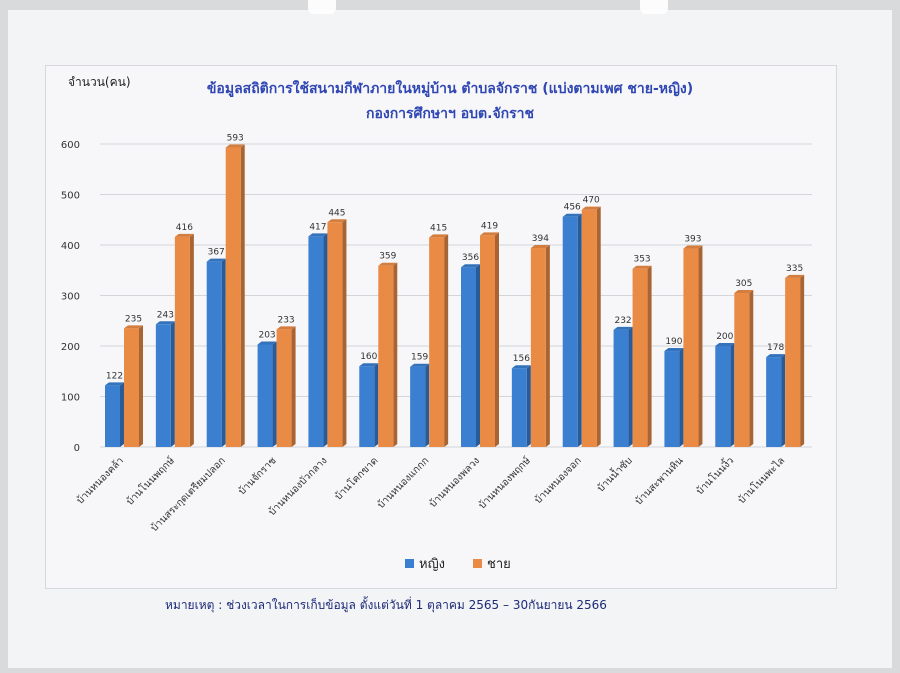 Image resolution: width=900 pixels, height=673 pixels. What do you see at coordinates (492, 563) in the screenshot?
I see `legend-item-male: ชาย` at bounding box center [492, 563].